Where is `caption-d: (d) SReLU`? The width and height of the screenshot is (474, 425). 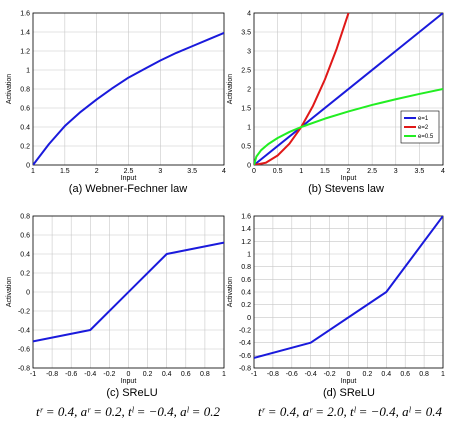 caption-d: (d) SReLU is located at coordinates (349, 393).